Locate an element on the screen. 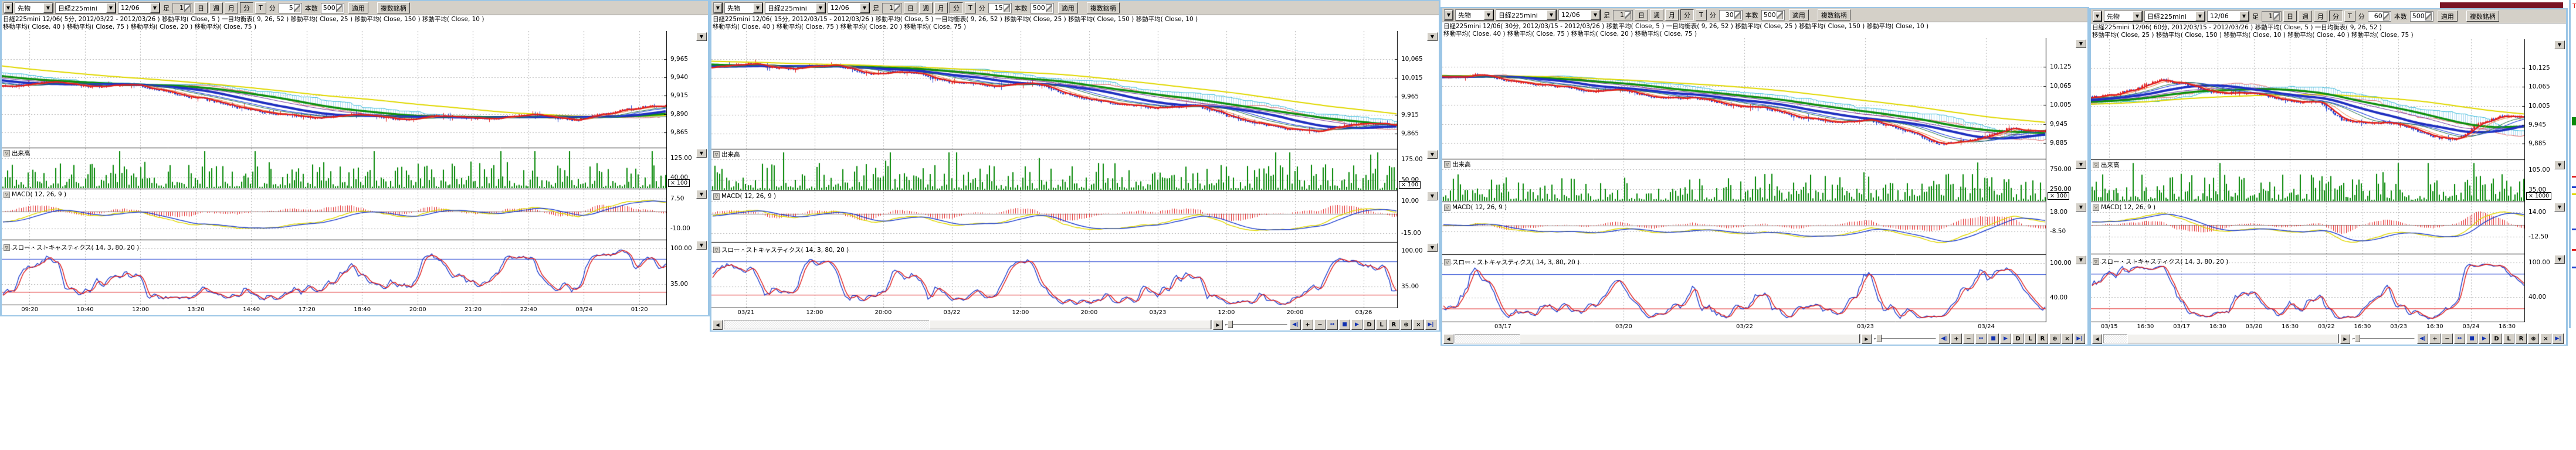 This screenshot has height=450, width=2576. scroll-thumb is located at coordinates (1690, 338).